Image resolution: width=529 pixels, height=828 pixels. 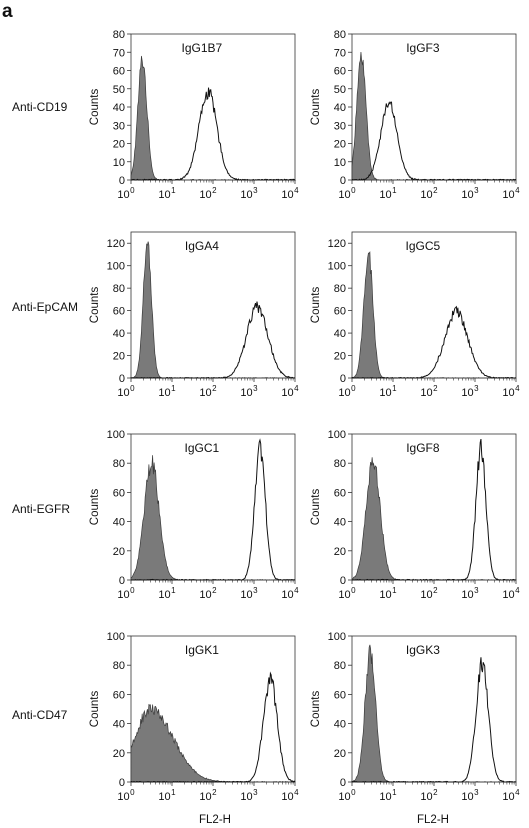 I want to click on histogram-panel-iggk1: 0 20 40 60 80 100 10⁰ 10¹ 10² 10³ 10⁴ Counts IgGK1, so click(x=194, y=717).